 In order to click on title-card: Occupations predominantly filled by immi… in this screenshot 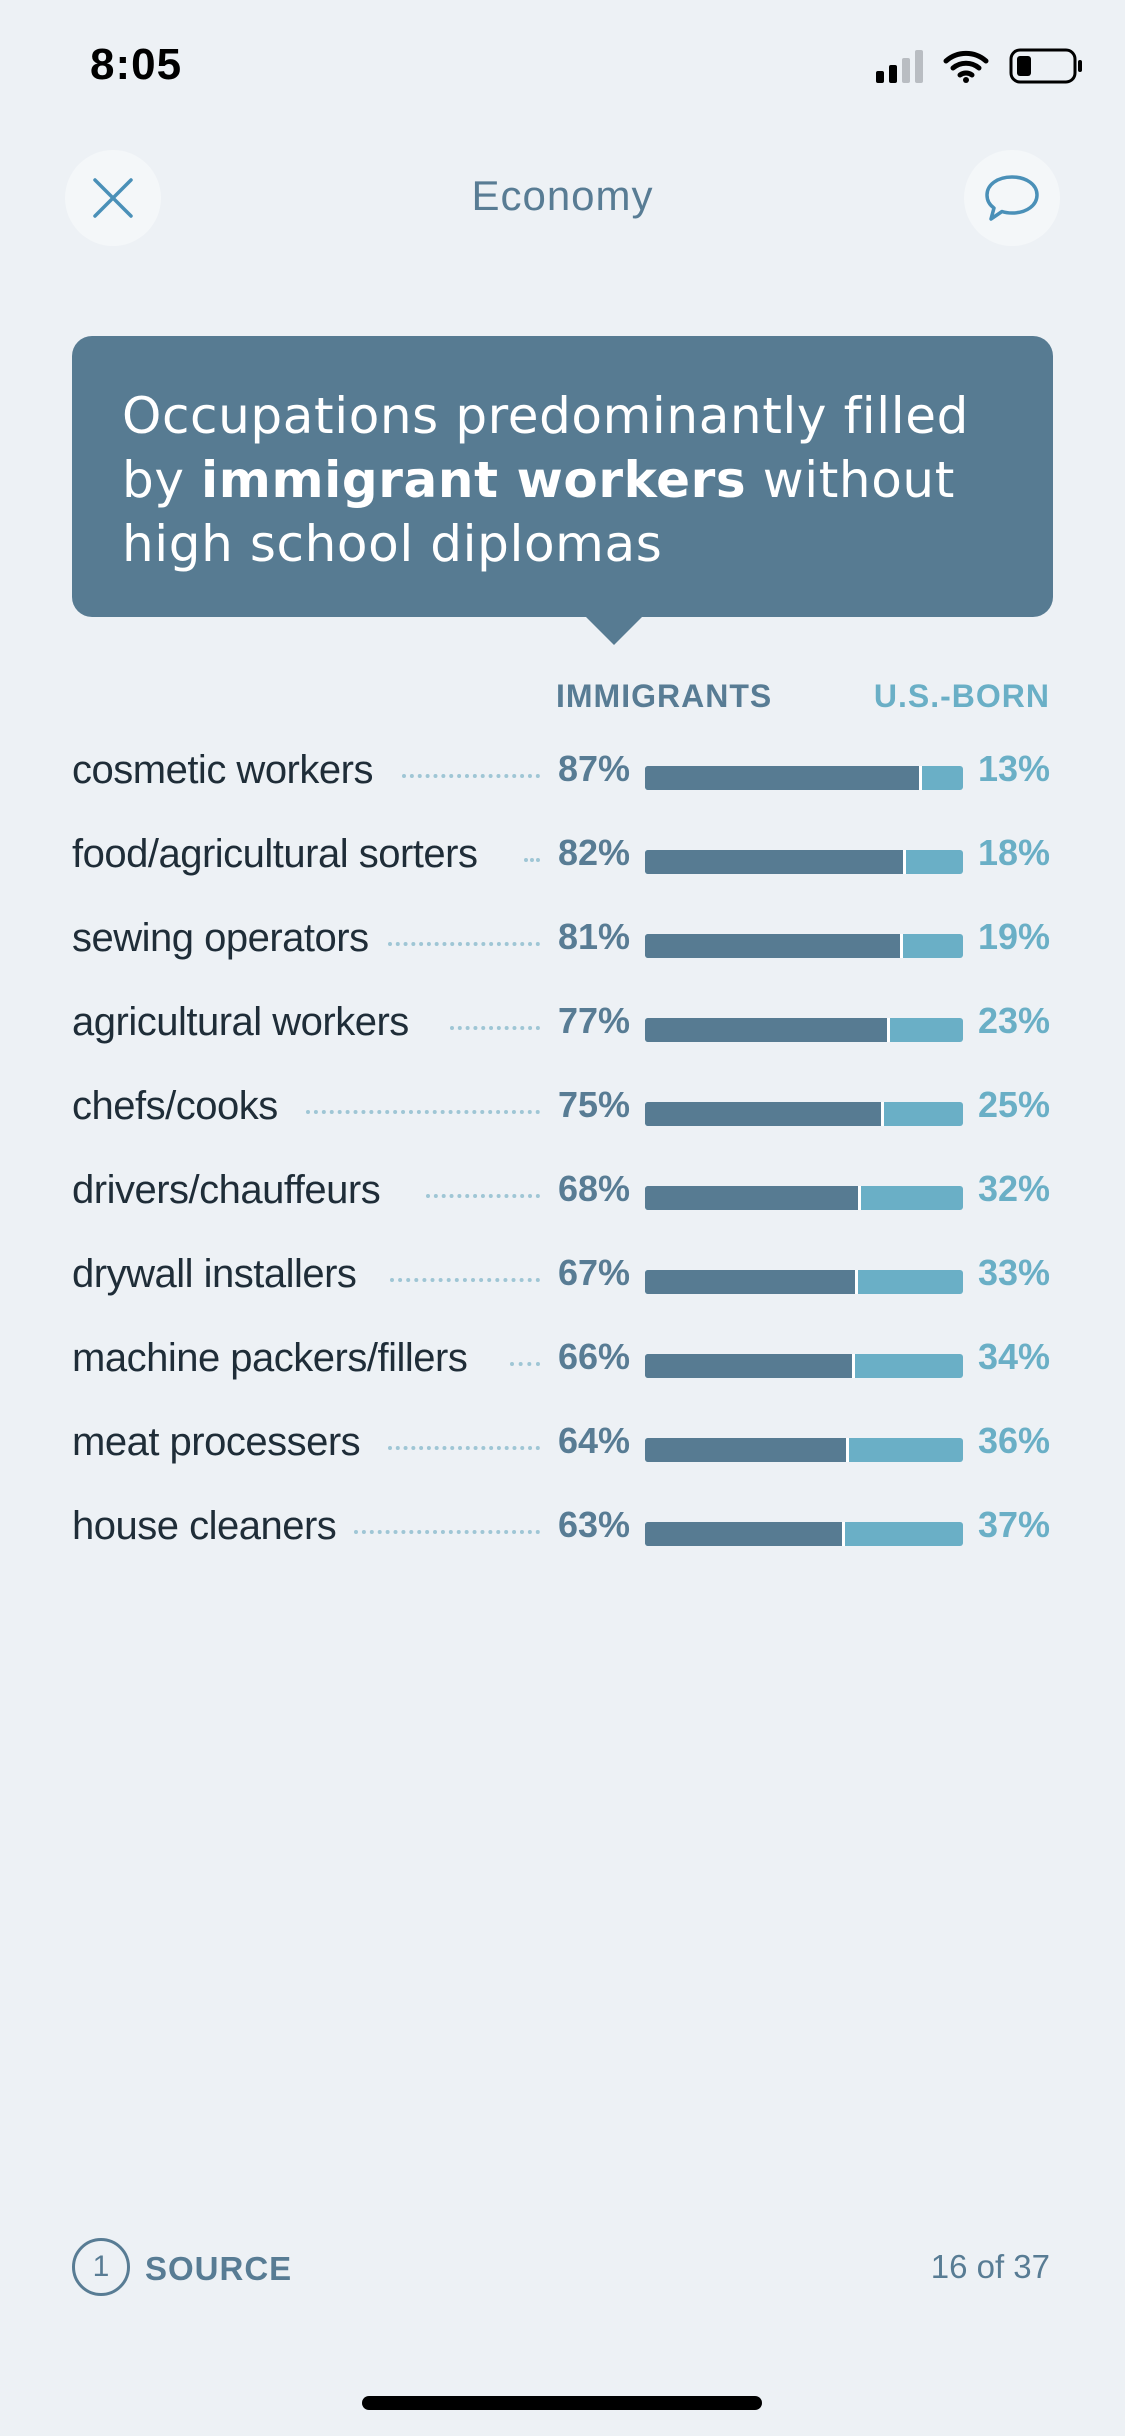, I will do `click(562, 476)`.